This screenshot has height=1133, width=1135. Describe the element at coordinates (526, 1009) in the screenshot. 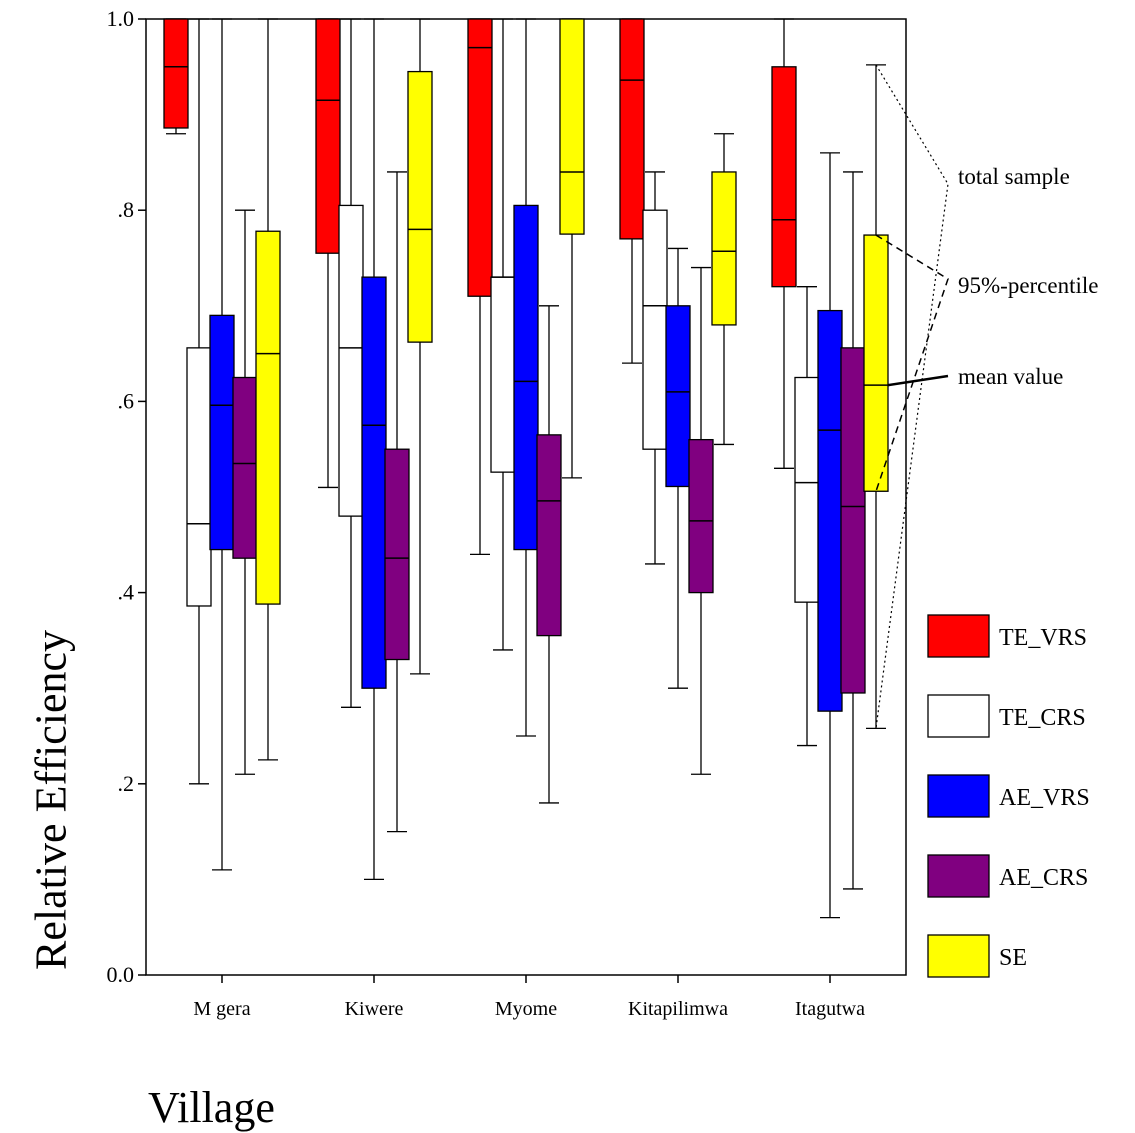

I see `x-tick-label: Myome` at that location.